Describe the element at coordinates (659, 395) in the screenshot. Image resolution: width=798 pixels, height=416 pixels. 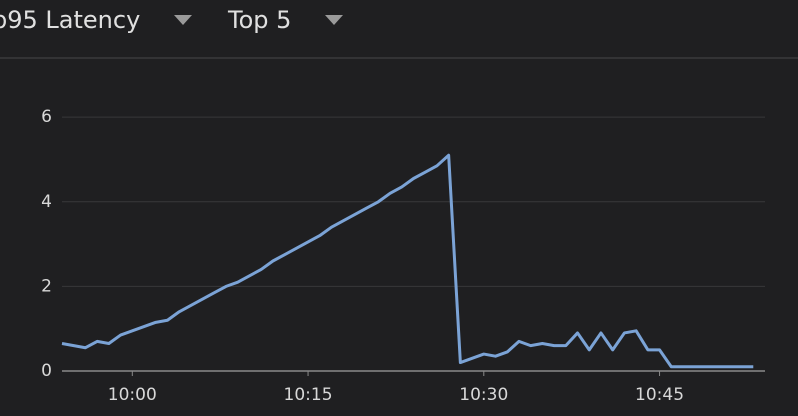
I see `x-tick-label: 10:45` at that location.